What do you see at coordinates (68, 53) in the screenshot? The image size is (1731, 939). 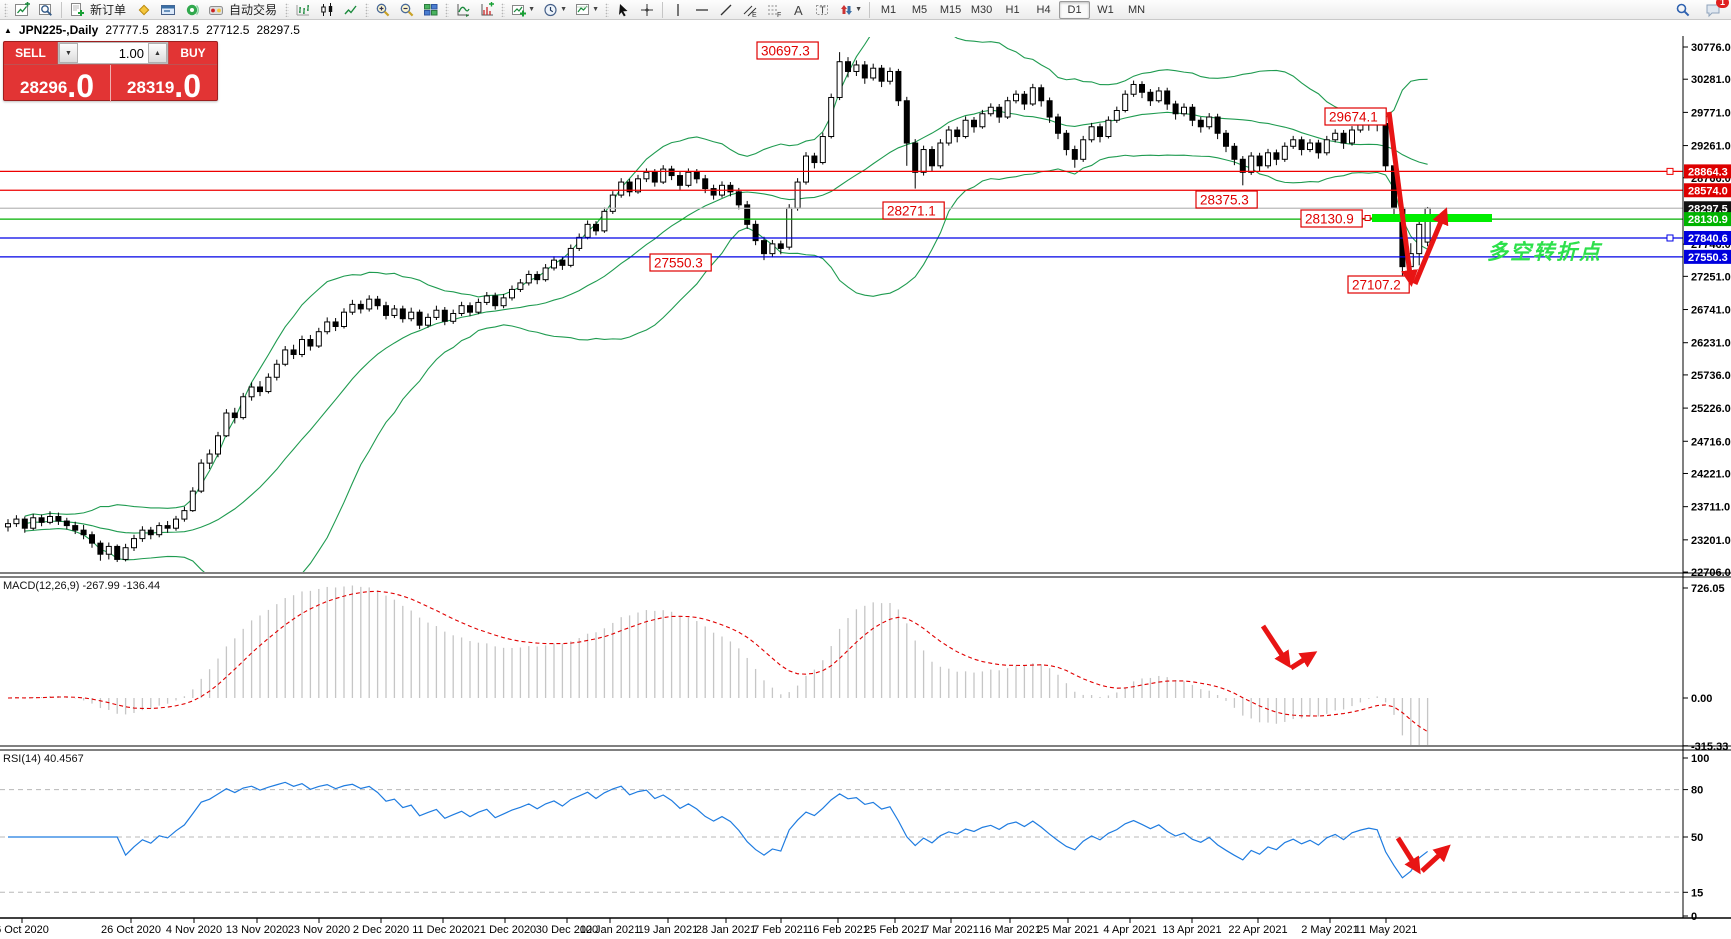 I see `volume-decrease-button: ▼` at bounding box center [68, 53].